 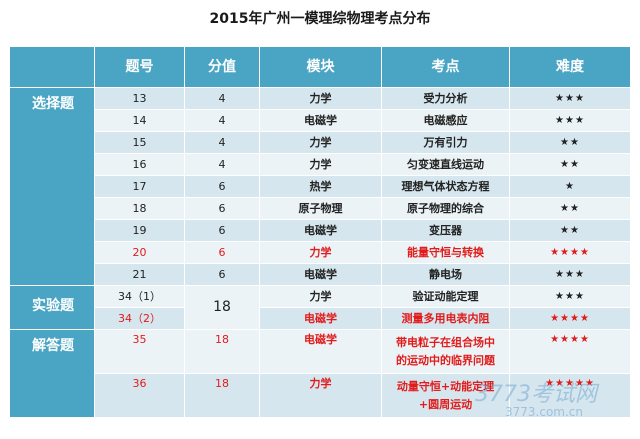 I want to click on cell-num: 35, so click(x=139, y=351).